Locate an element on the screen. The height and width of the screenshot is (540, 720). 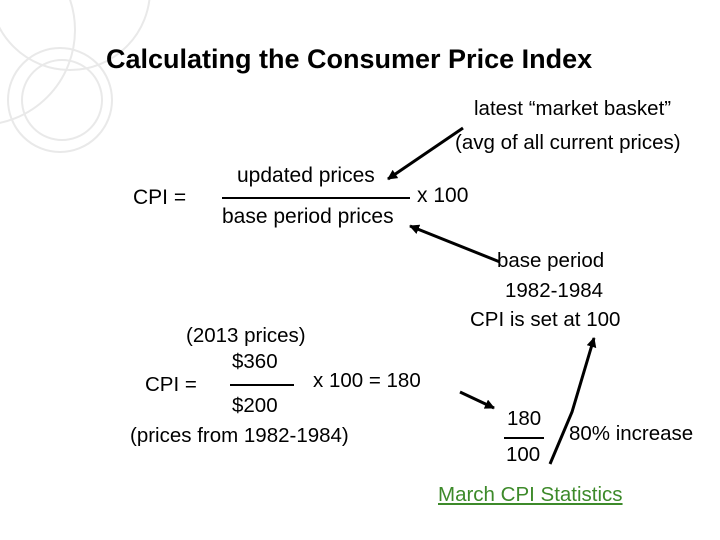
formula-lhs: CPI = is located at coordinates (160, 197).